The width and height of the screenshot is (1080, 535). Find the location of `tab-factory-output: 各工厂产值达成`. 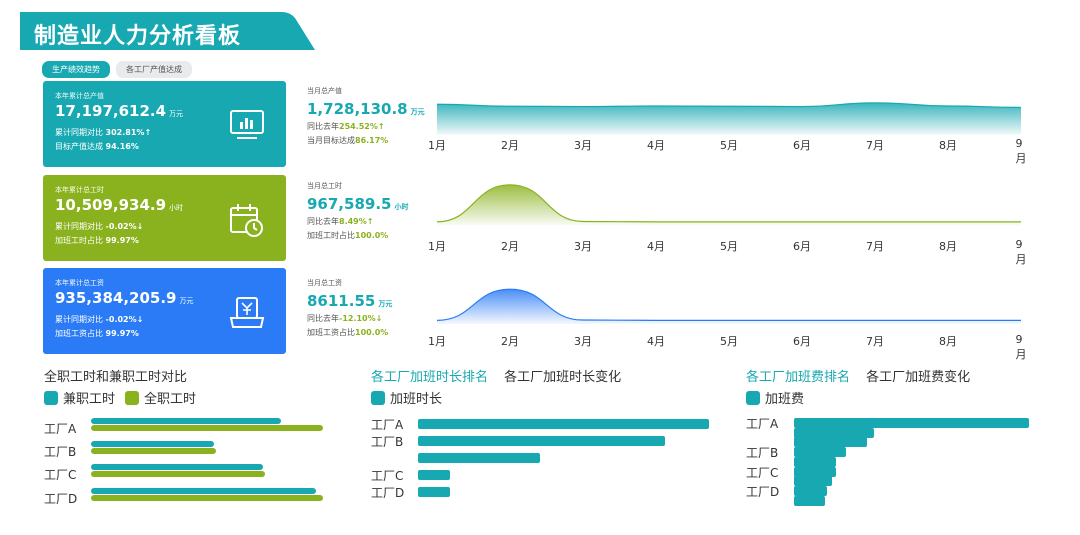

tab-factory-output: 各工厂产值达成 is located at coordinates (154, 69).